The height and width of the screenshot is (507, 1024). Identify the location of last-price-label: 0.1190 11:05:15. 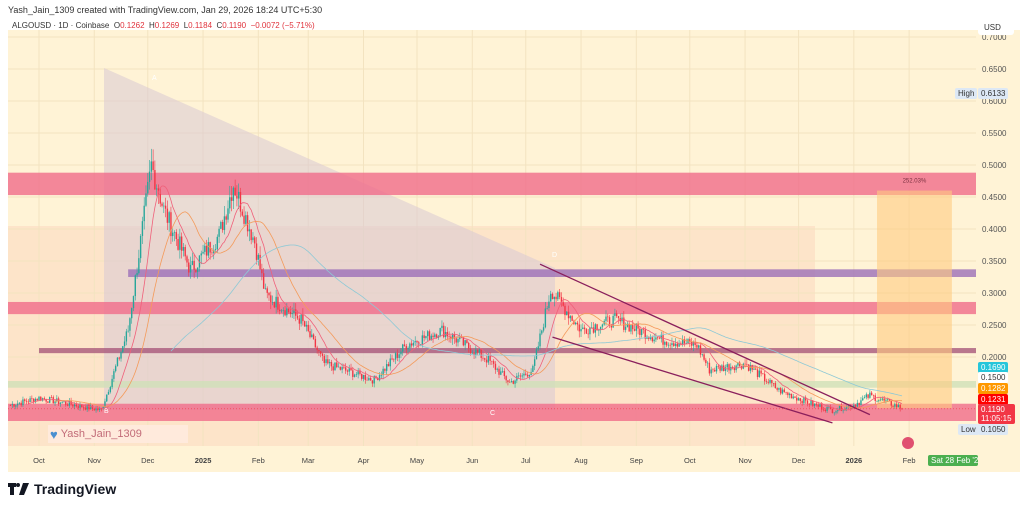
(996, 414).